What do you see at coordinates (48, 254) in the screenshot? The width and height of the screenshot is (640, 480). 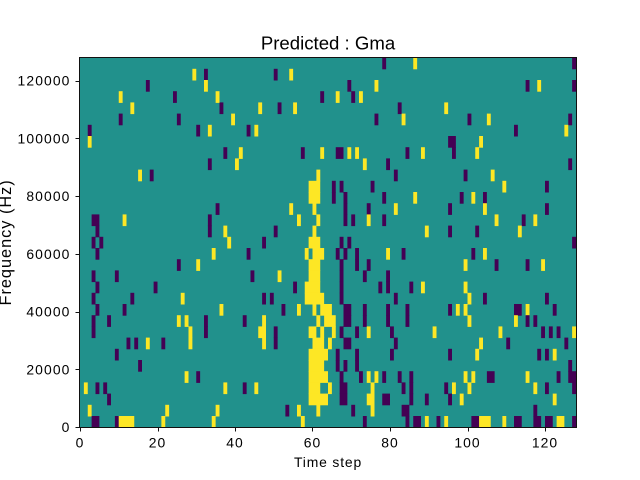 I see `svg-text: 60000` at bounding box center [48, 254].